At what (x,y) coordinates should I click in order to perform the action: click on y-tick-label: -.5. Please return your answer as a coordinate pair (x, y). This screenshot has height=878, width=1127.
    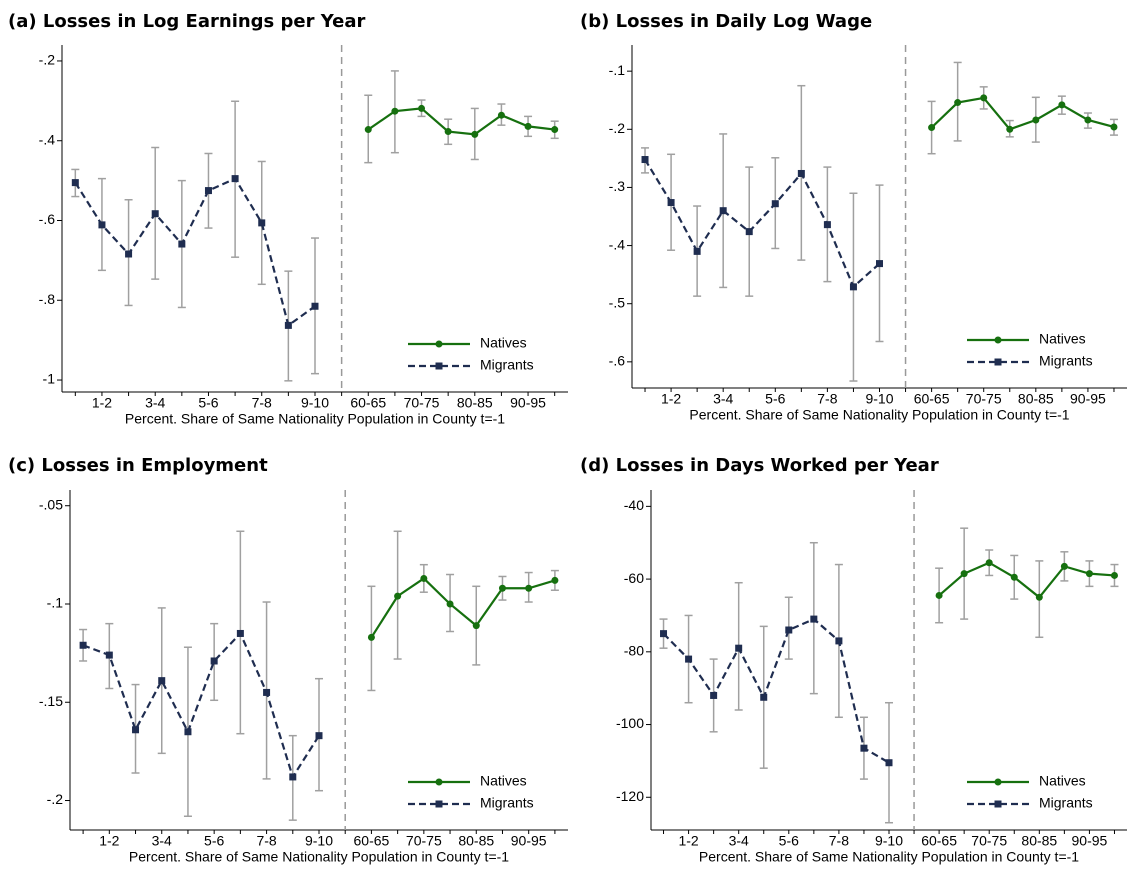
    Looking at the image, I should click on (617, 302).